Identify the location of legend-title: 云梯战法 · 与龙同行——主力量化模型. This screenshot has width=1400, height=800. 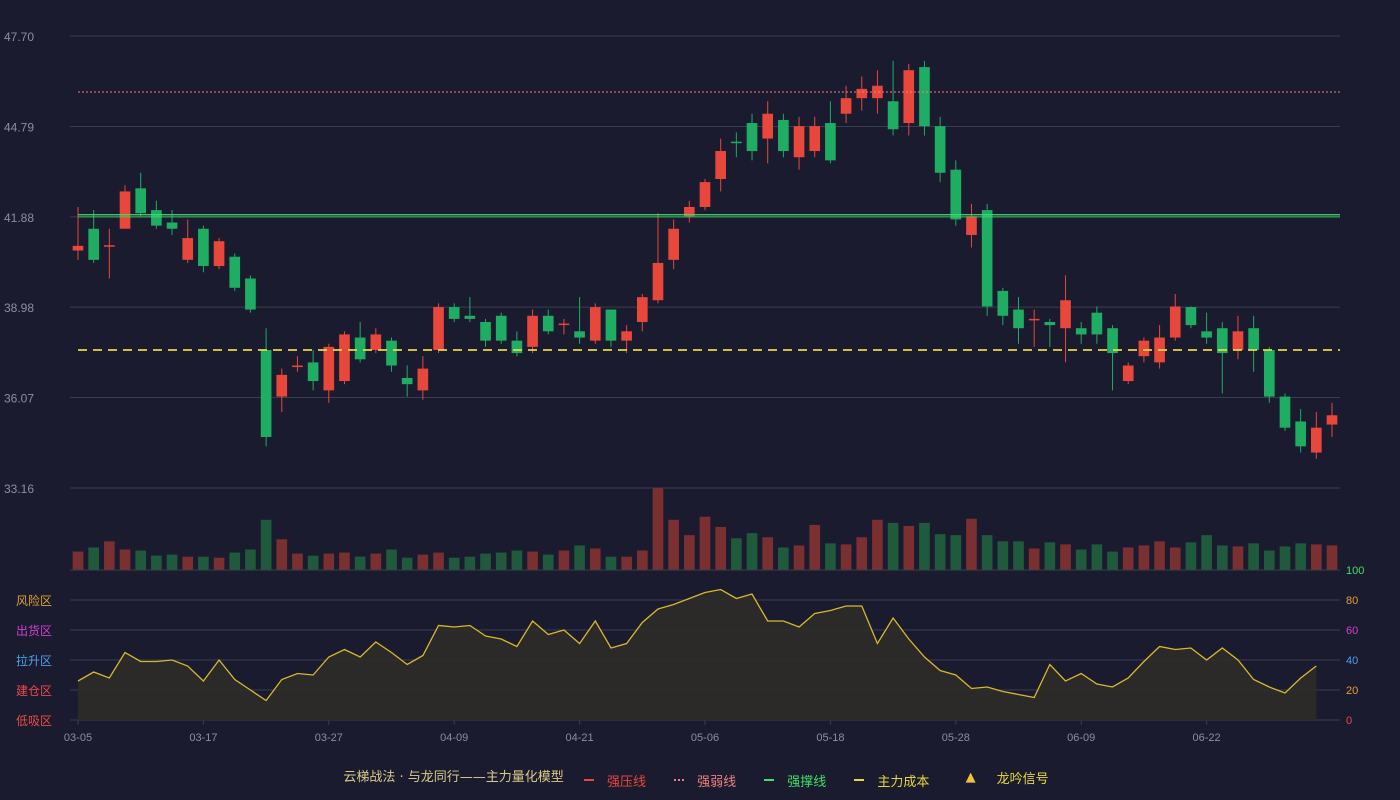
(453, 777).